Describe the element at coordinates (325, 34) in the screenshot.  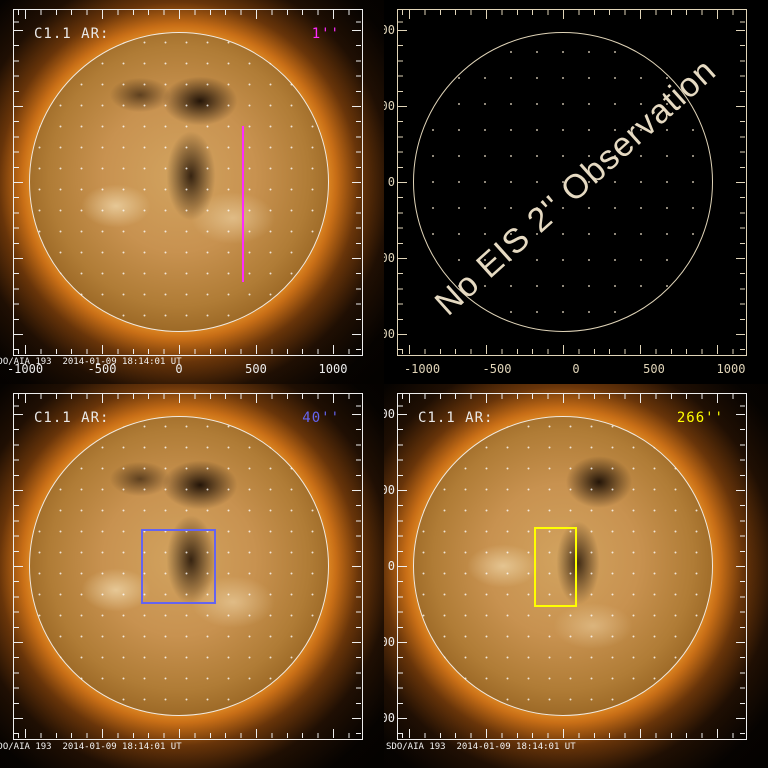
I see `slit-width-label: 1''` at that location.